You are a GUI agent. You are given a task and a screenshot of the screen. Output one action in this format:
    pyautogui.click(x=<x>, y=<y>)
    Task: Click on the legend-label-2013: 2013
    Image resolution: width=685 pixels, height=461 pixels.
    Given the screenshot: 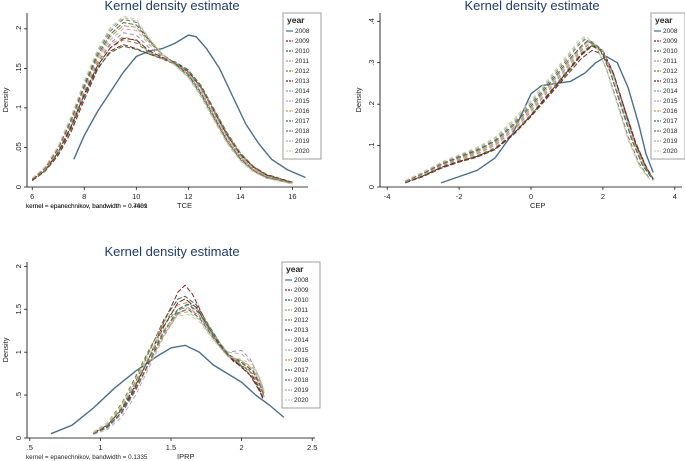 What is the action you would take?
    pyautogui.click(x=302, y=81)
    